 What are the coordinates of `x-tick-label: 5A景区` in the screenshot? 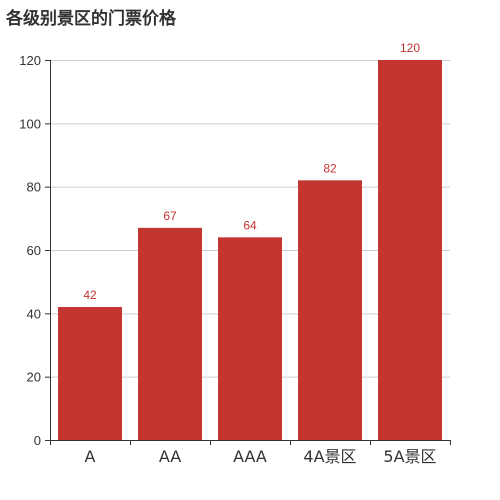 It's located at (409, 456).